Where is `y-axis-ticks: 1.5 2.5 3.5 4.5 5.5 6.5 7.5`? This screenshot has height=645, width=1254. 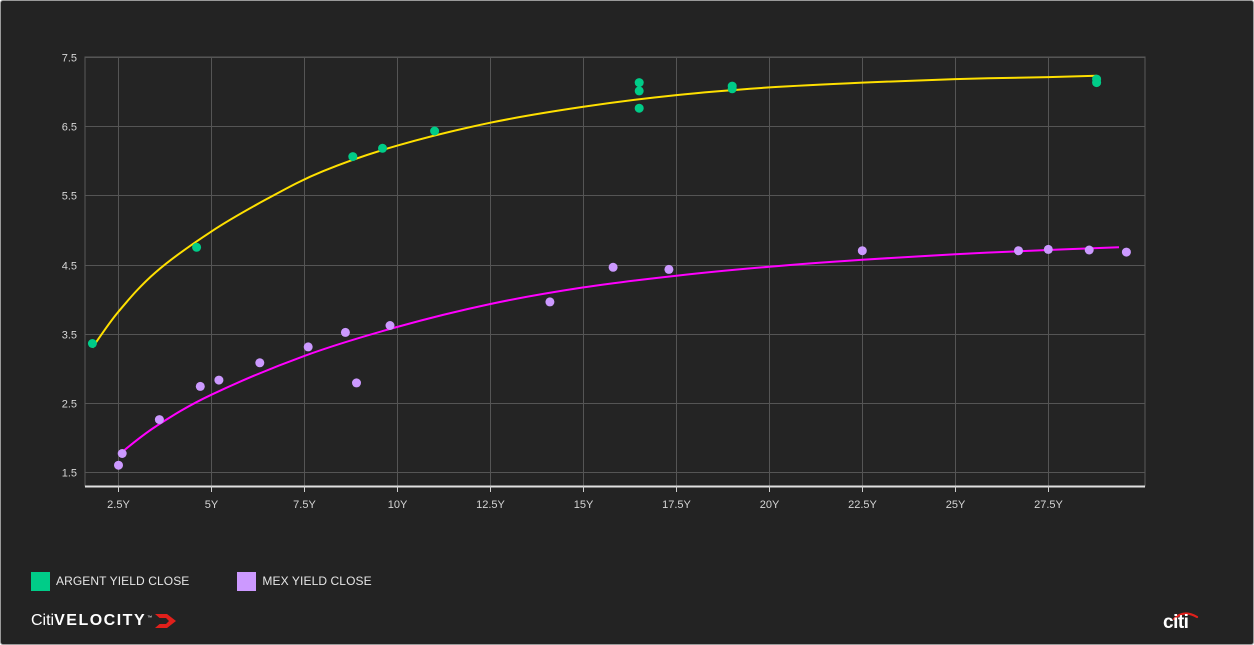
y-axis-ticks: 1.5 2.5 3.5 4.5 5.5 6.5 7.5 is located at coordinates (69, 266).